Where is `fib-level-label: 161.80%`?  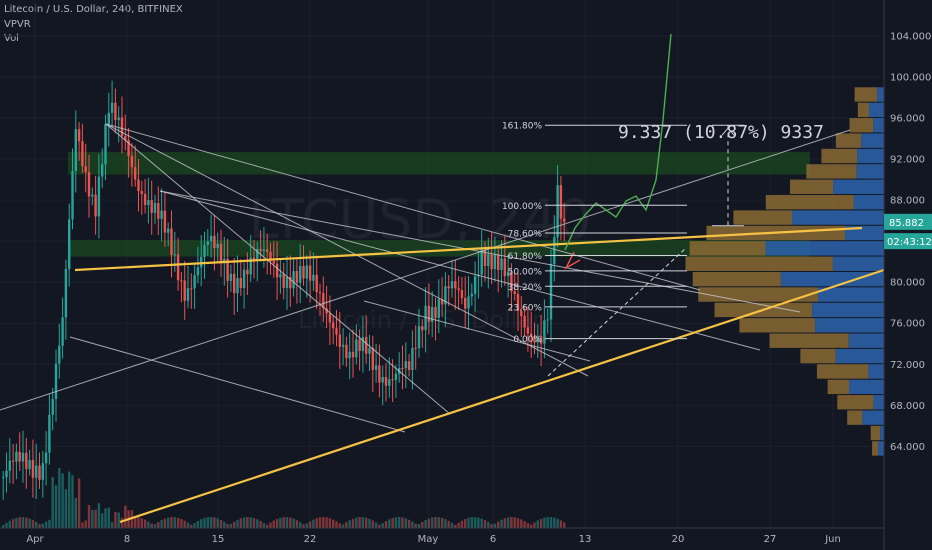
fib-level-label: 161.80% is located at coordinates (522, 127).